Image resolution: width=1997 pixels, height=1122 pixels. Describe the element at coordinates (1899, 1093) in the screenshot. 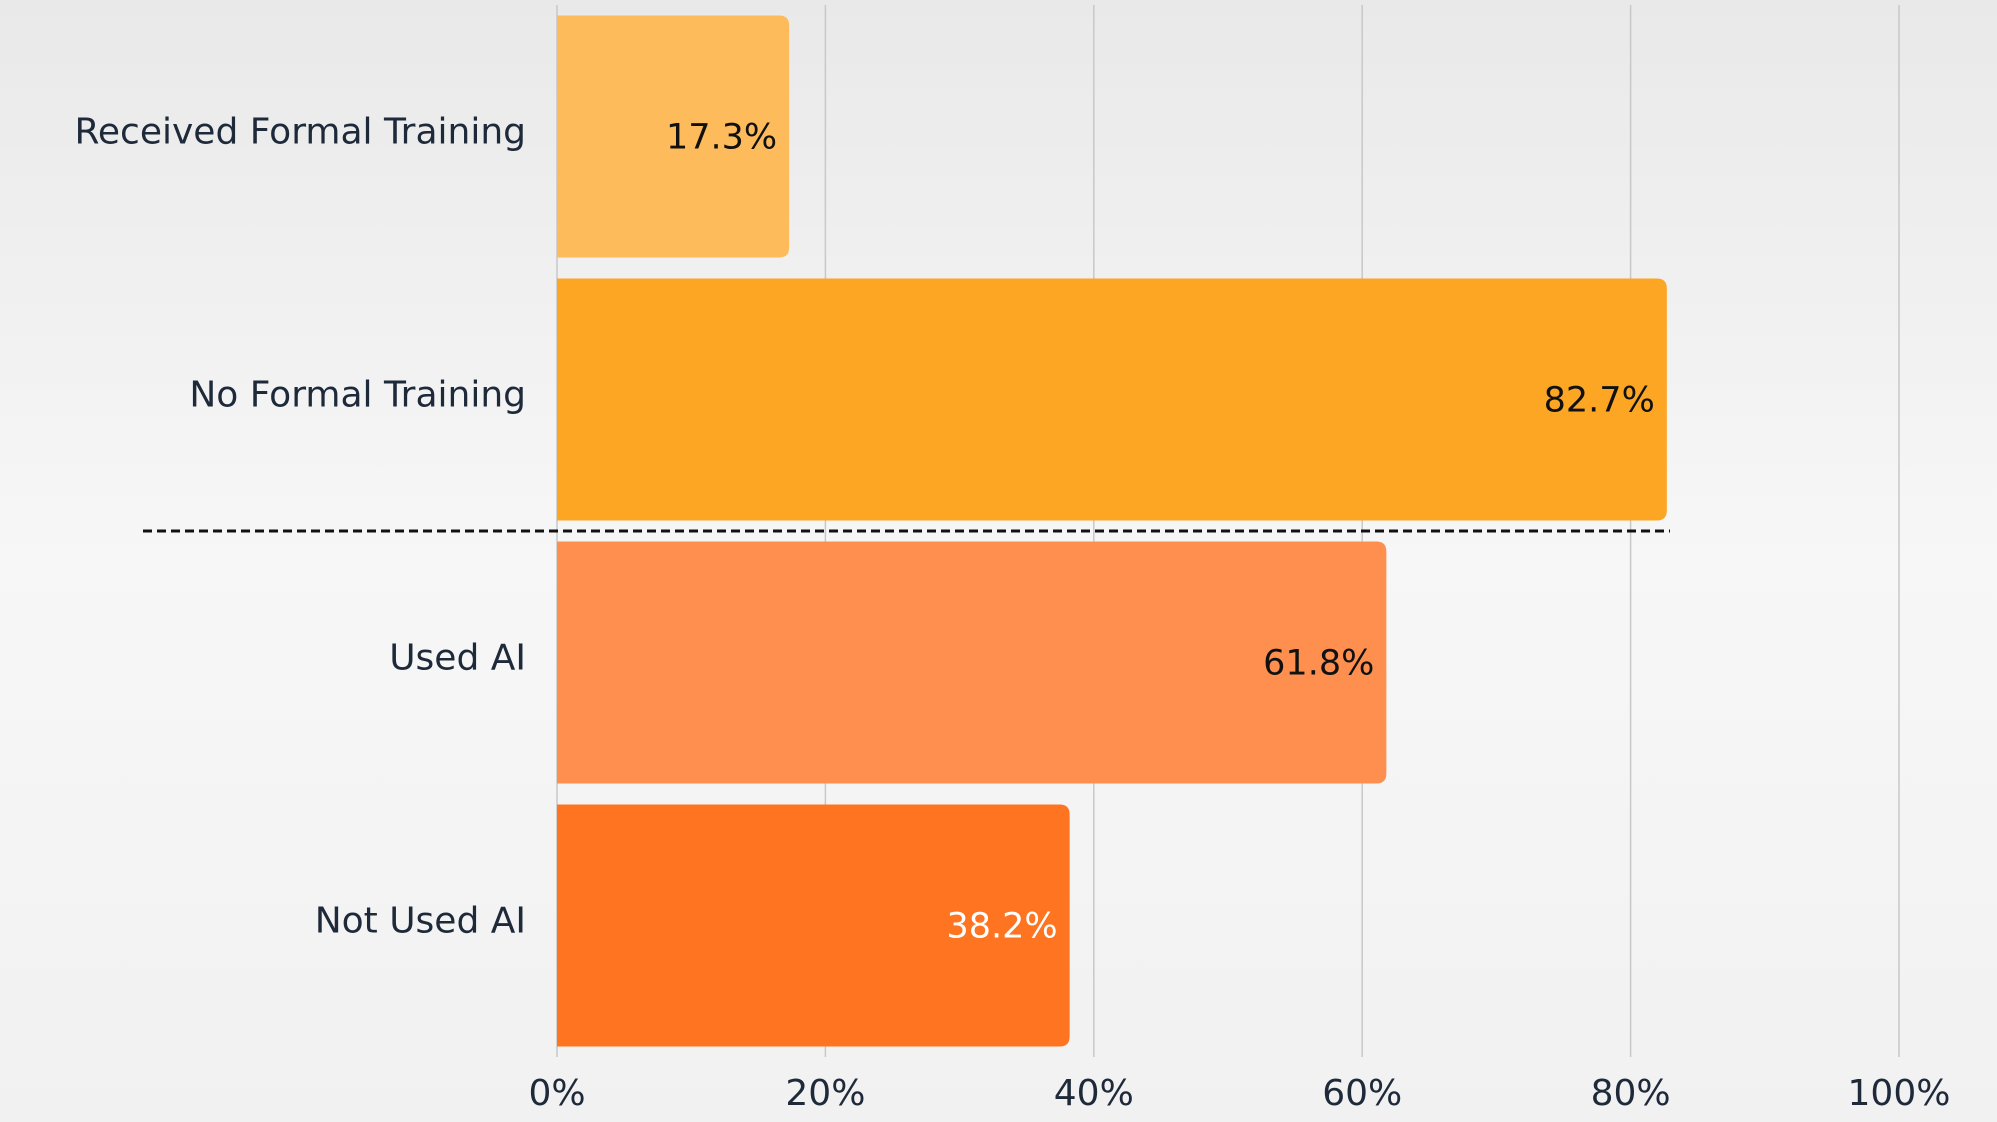

I see `x-tick-label: 100%` at that location.